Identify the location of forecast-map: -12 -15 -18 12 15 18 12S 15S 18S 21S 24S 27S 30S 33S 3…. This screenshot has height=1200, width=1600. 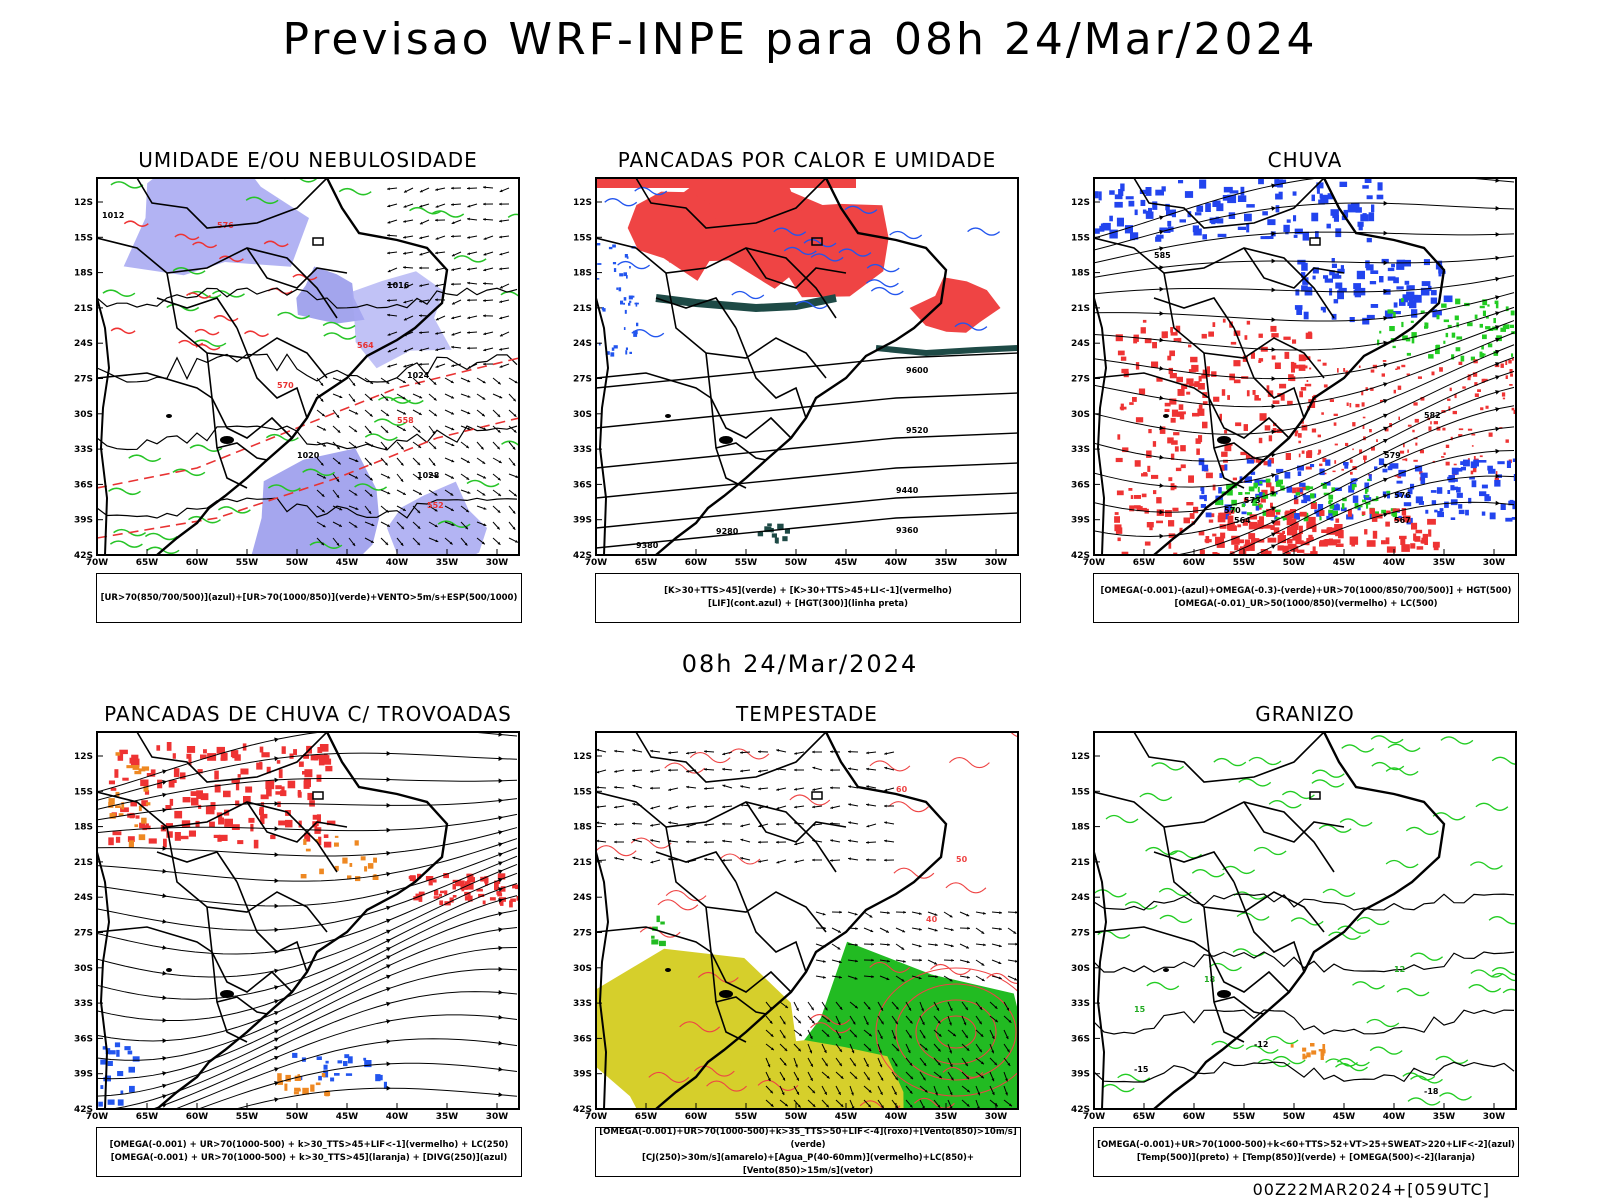
(1294, 926).